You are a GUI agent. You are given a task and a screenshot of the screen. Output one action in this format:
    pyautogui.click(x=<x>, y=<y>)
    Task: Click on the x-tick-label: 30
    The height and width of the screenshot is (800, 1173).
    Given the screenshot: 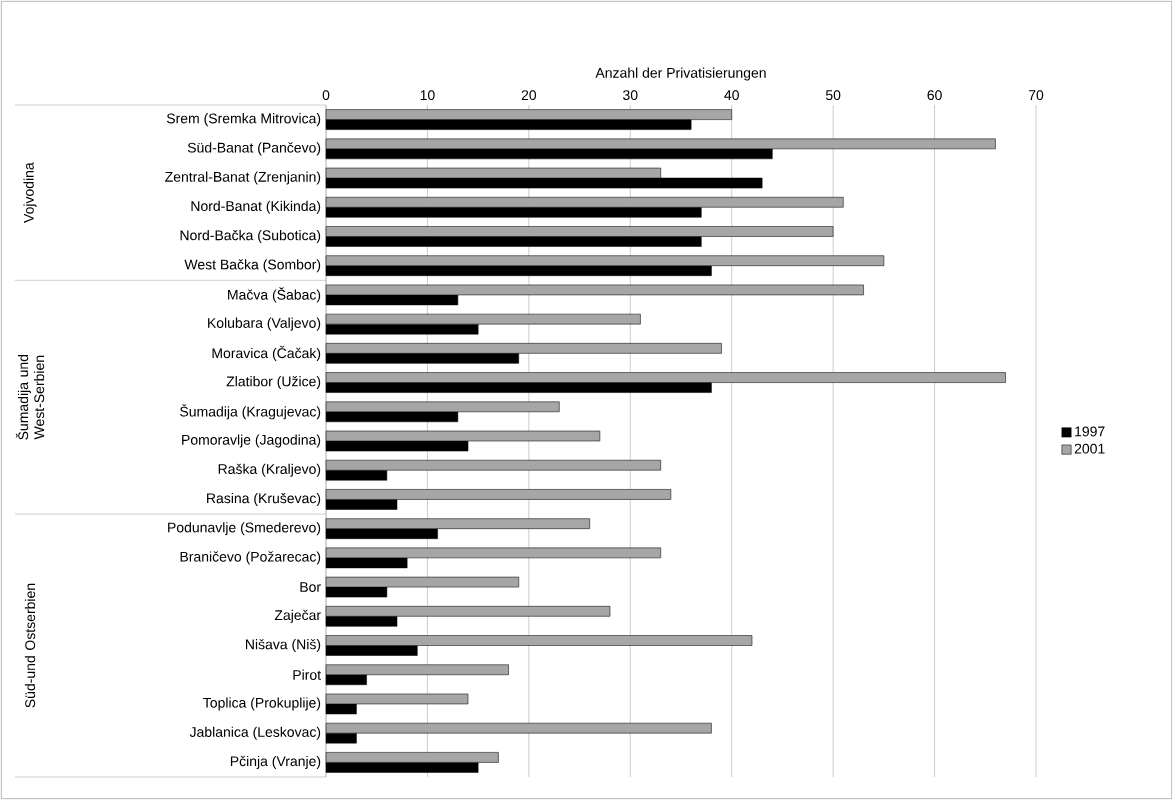 What is the action you would take?
    pyautogui.click(x=630, y=95)
    